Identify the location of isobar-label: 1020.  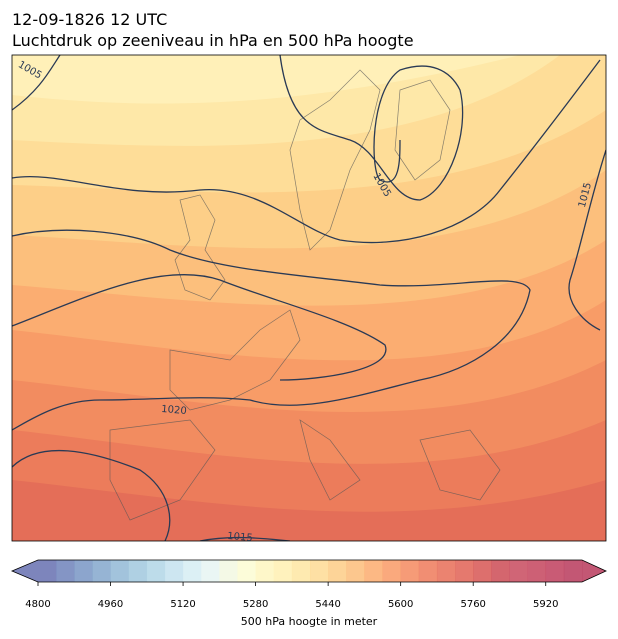
(174, 410).